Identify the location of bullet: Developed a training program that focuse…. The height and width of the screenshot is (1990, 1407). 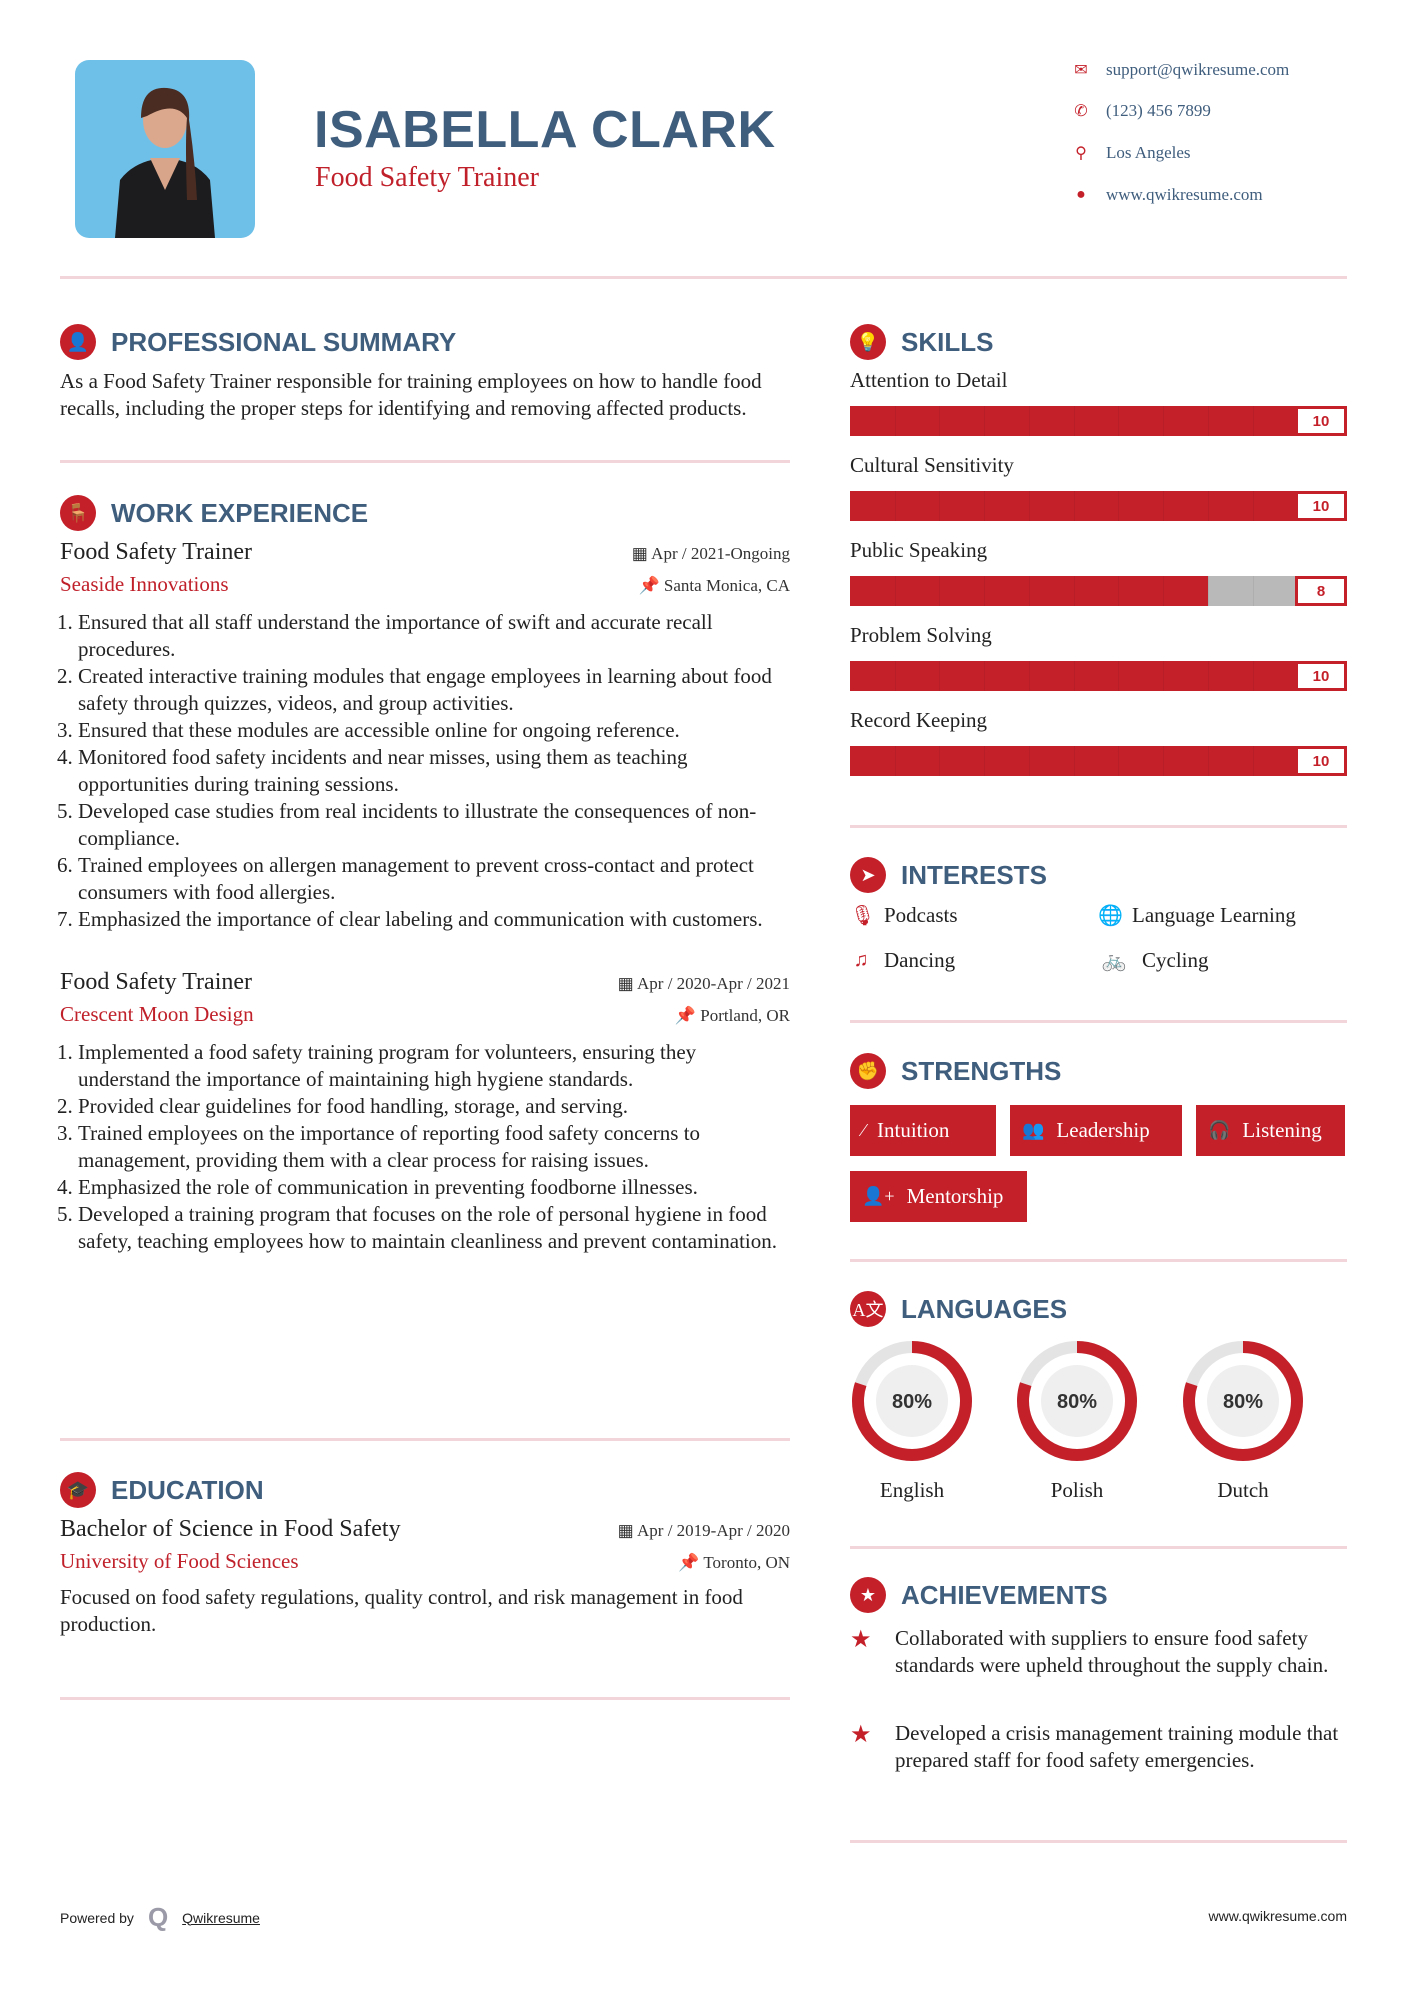
(434, 1228).